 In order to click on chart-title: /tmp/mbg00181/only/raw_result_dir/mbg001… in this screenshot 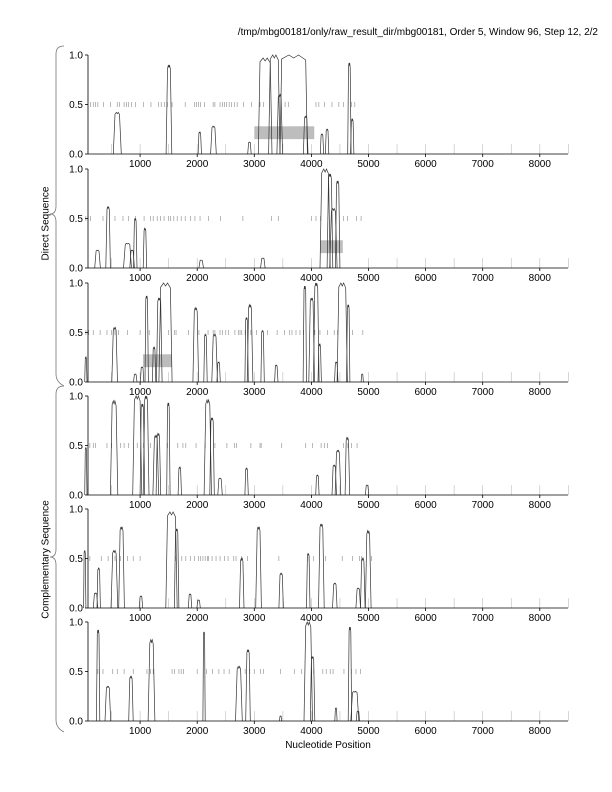, I will do `click(417, 32)`.